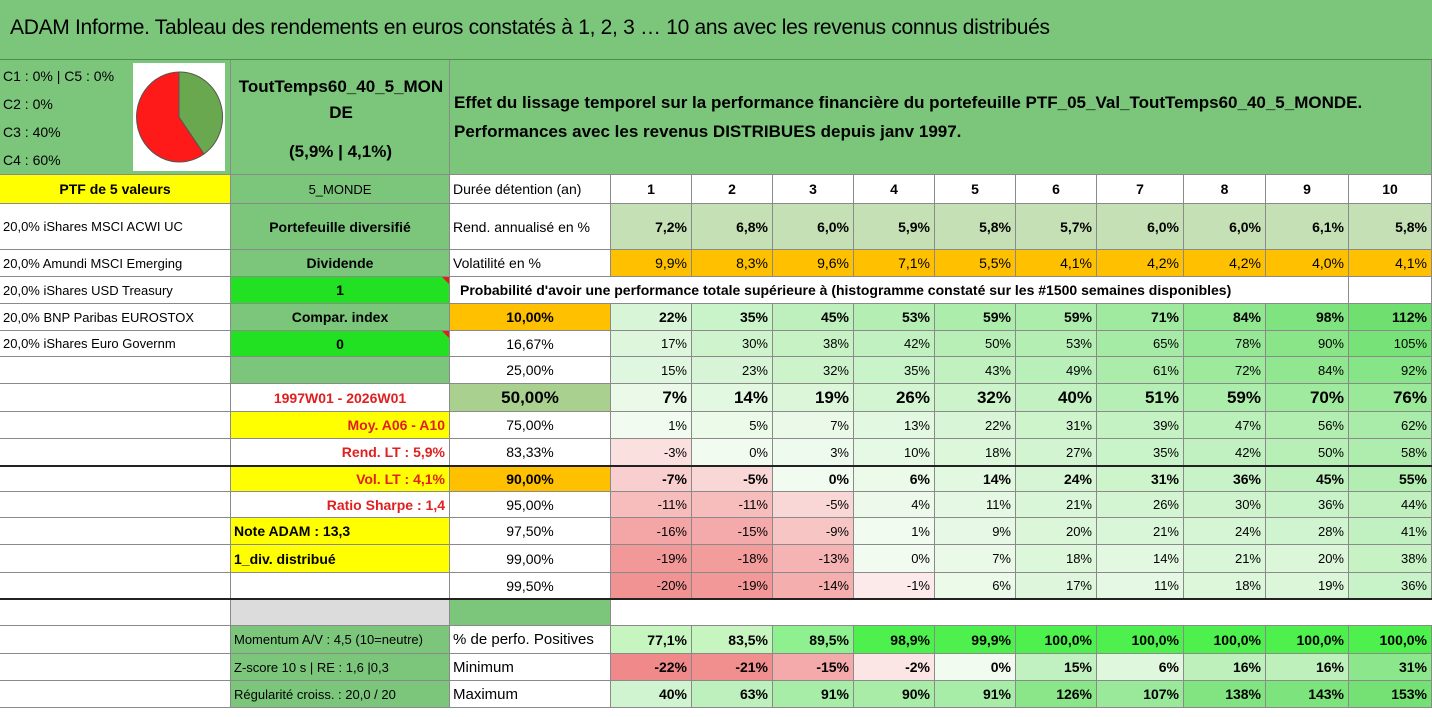 The image size is (1432, 717). I want to click on volatility-value: 9,9%, so click(651, 263).